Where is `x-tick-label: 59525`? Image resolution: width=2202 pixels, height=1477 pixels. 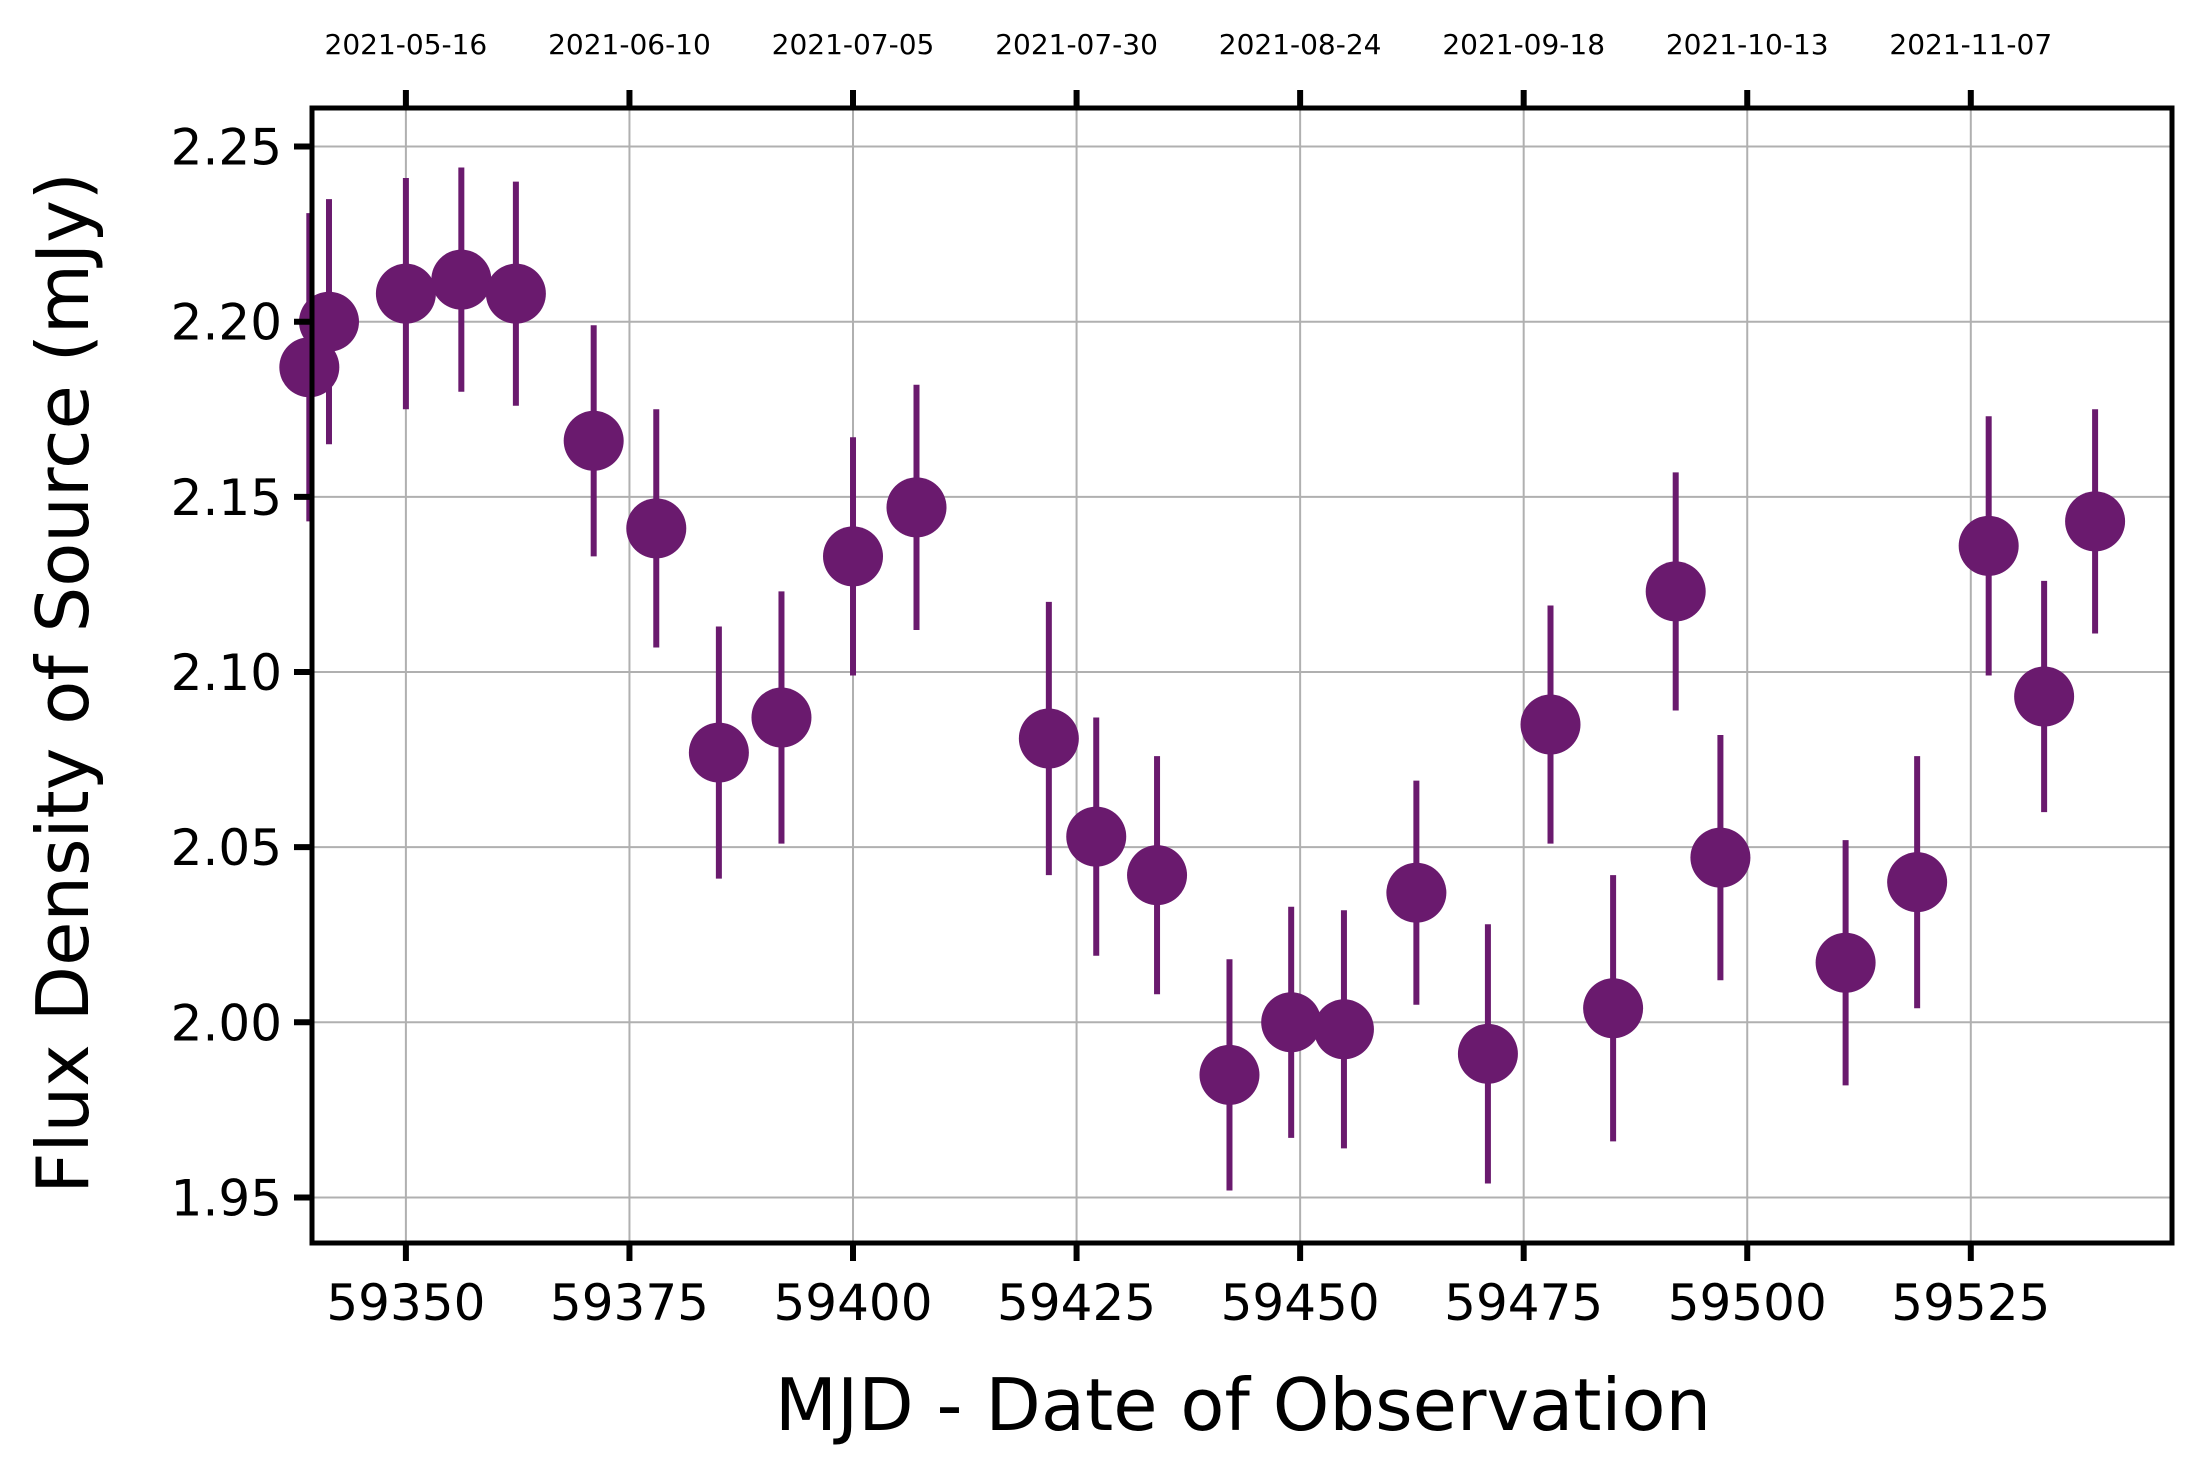
x-tick-label: 59525 is located at coordinates (1970, 1303).